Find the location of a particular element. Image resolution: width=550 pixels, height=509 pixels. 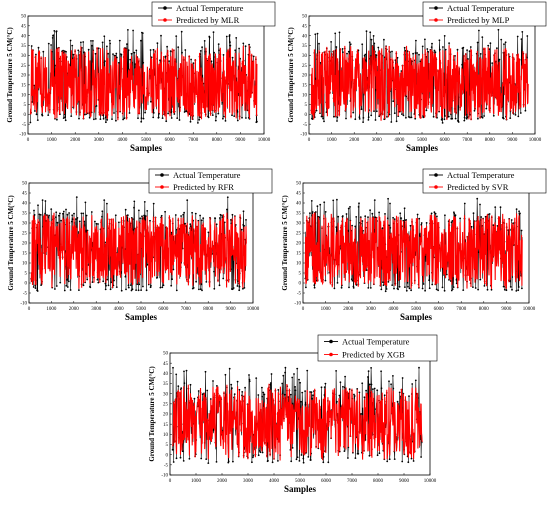

y-tick-label: 0 is located at coordinates (306, 115).